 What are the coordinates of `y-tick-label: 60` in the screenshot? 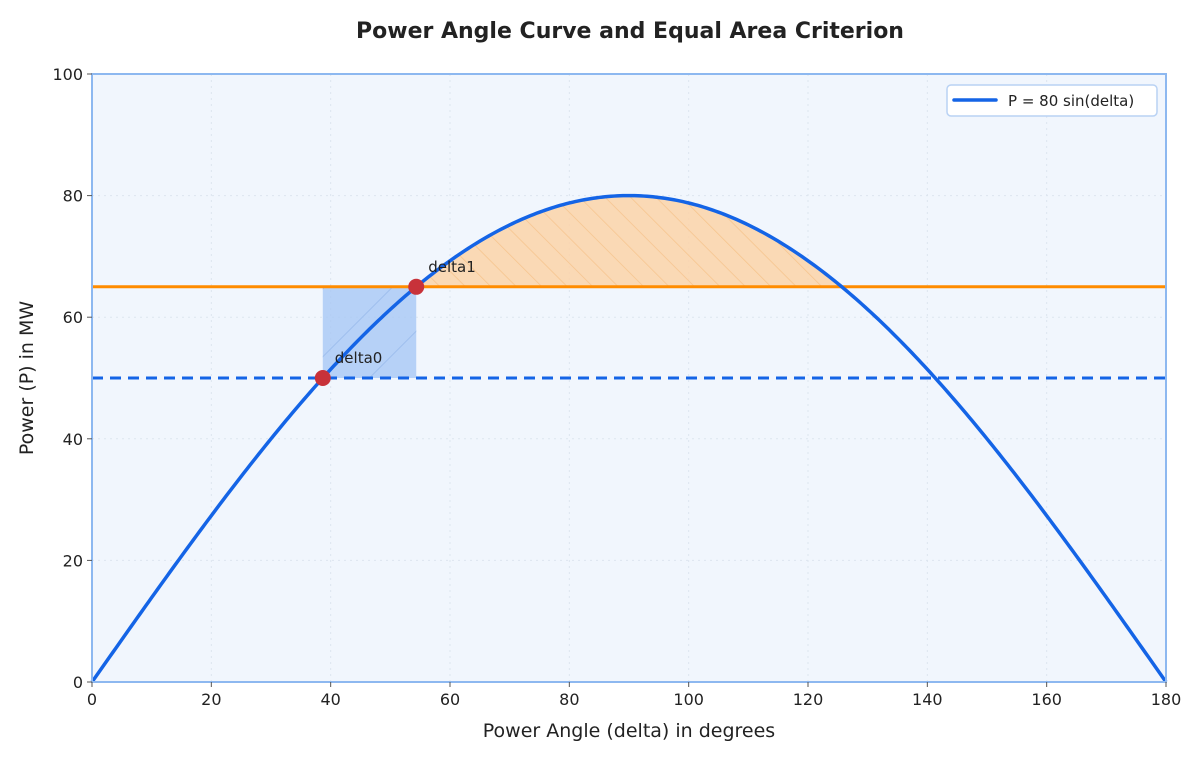 It's located at (73, 317).